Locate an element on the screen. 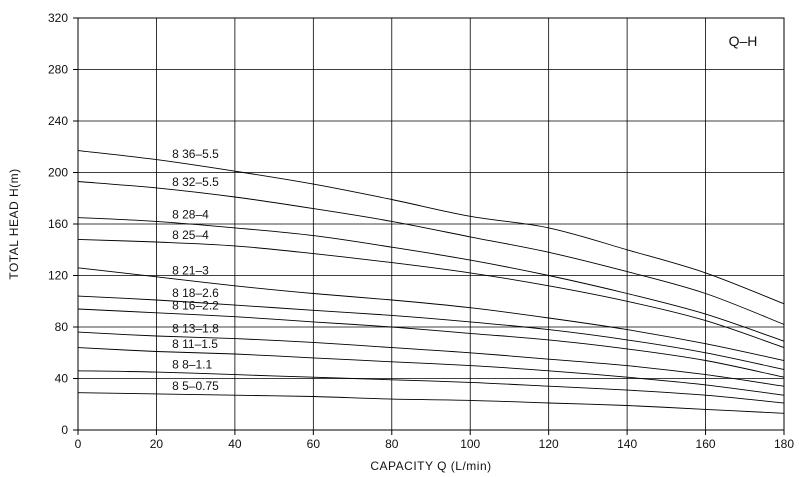 The image size is (799, 477). x-tick-label: 80 is located at coordinates (392, 444).